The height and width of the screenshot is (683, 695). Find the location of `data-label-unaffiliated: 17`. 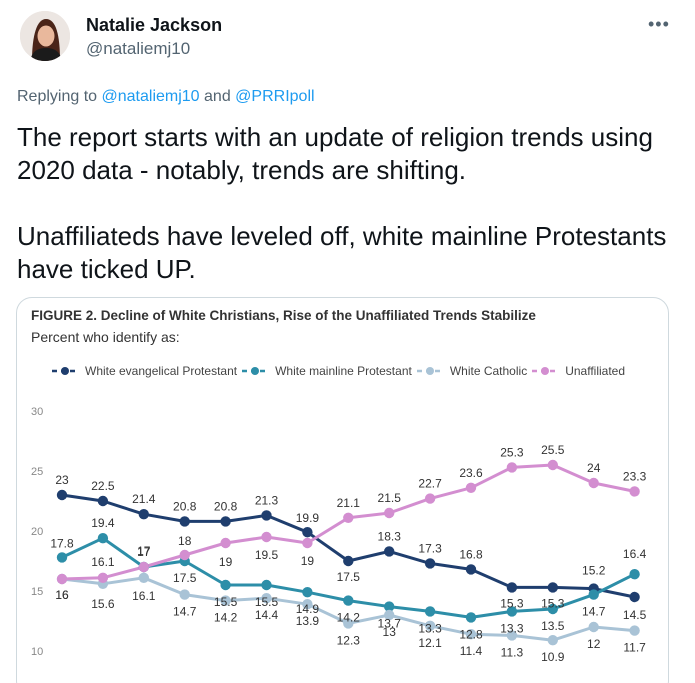

data-label-unaffiliated: 17 is located at coordinates (144, 552).